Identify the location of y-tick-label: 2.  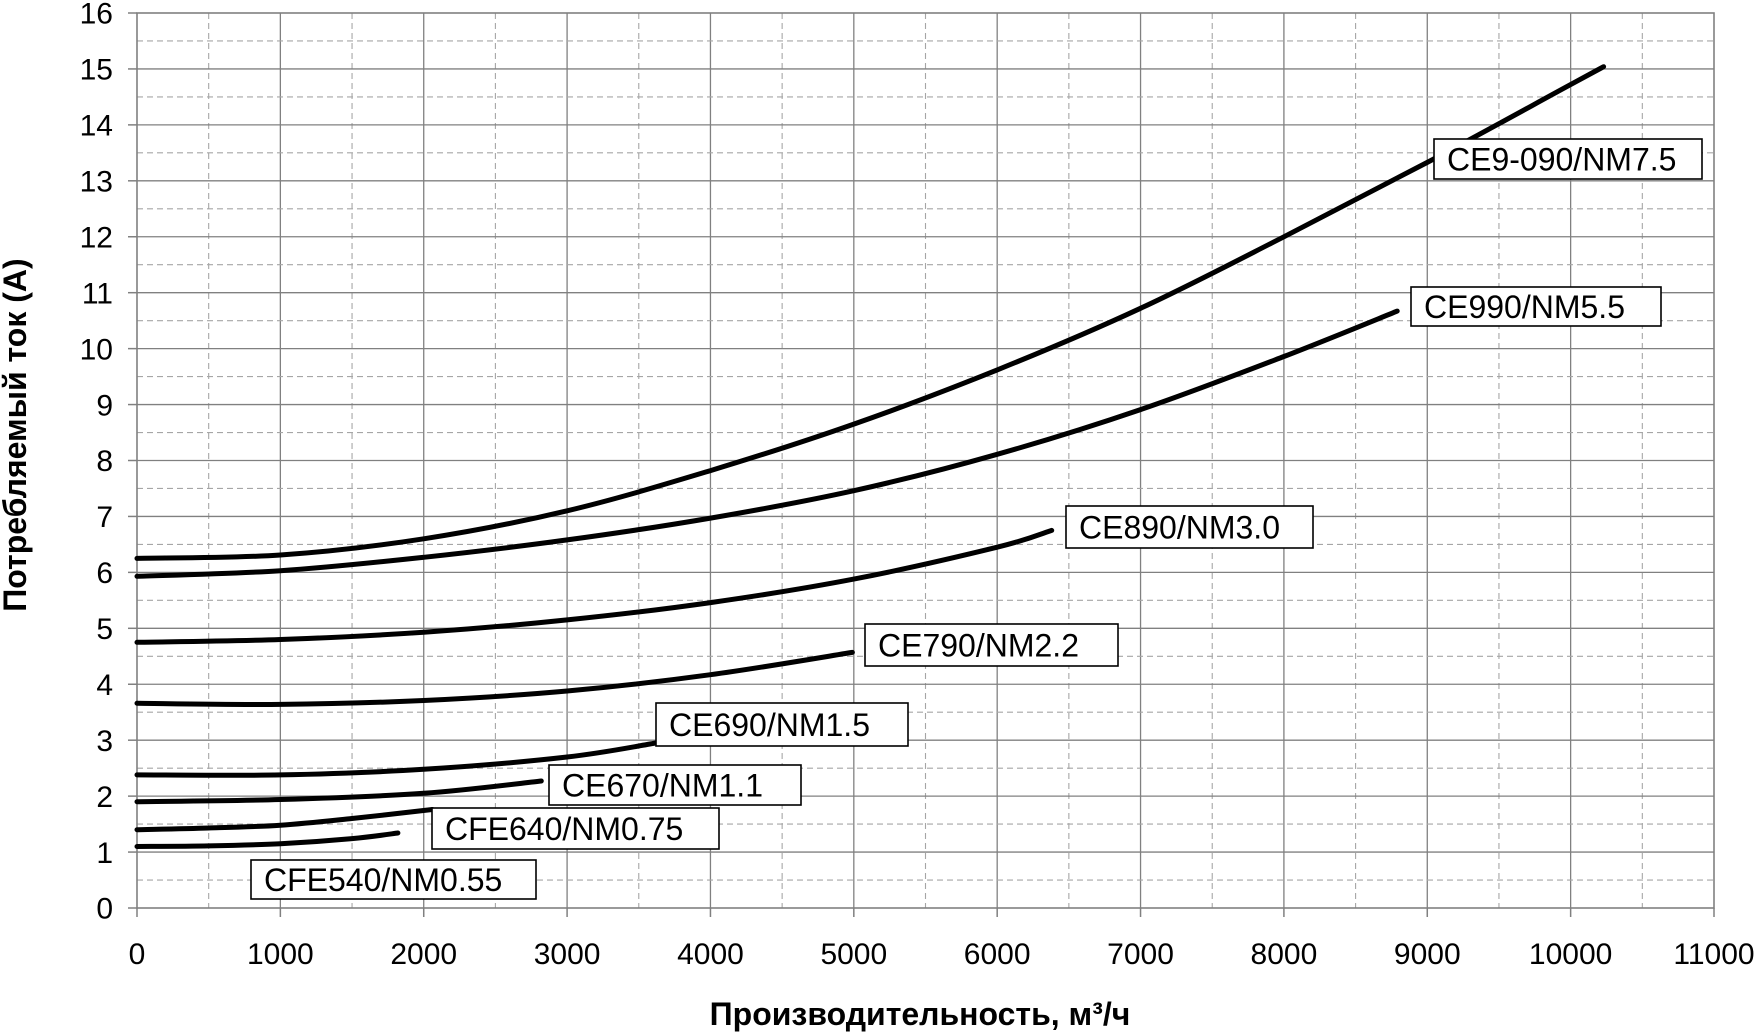
(104, 797).